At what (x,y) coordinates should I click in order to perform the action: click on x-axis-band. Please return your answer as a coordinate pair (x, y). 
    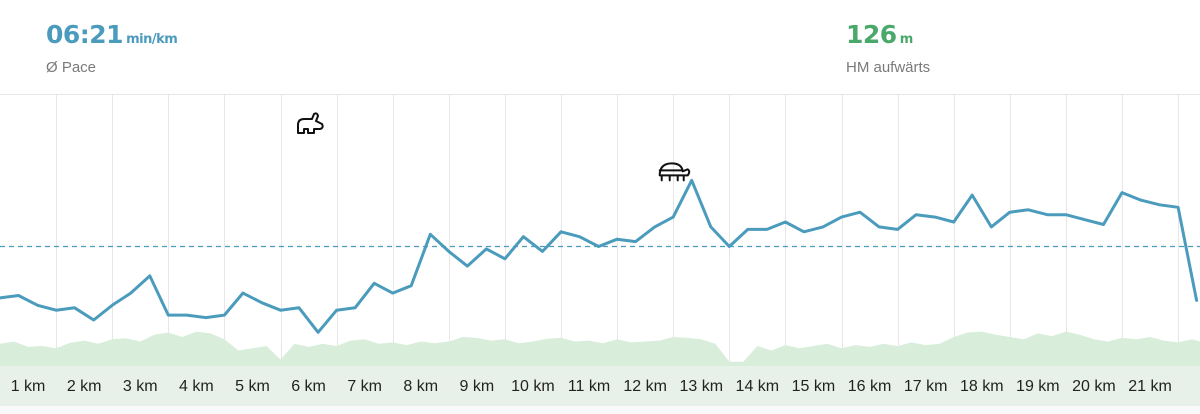
    Looking at the image, I should click on (600, 390).